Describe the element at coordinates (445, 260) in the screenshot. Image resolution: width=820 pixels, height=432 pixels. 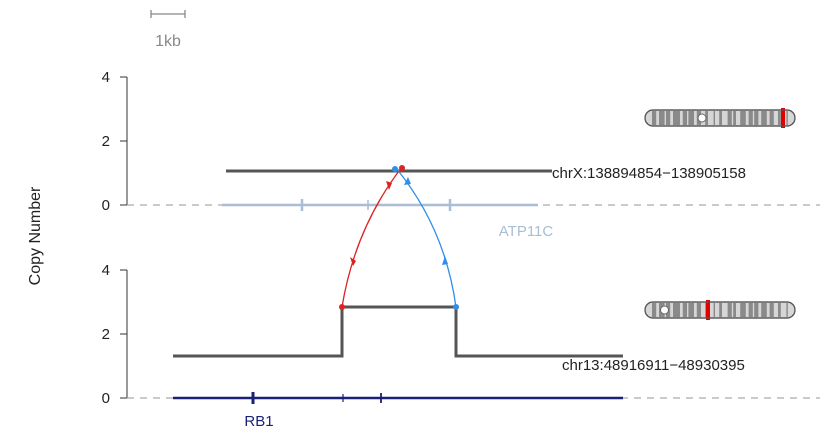
I see `arrowhead-blue-lower` at that location.